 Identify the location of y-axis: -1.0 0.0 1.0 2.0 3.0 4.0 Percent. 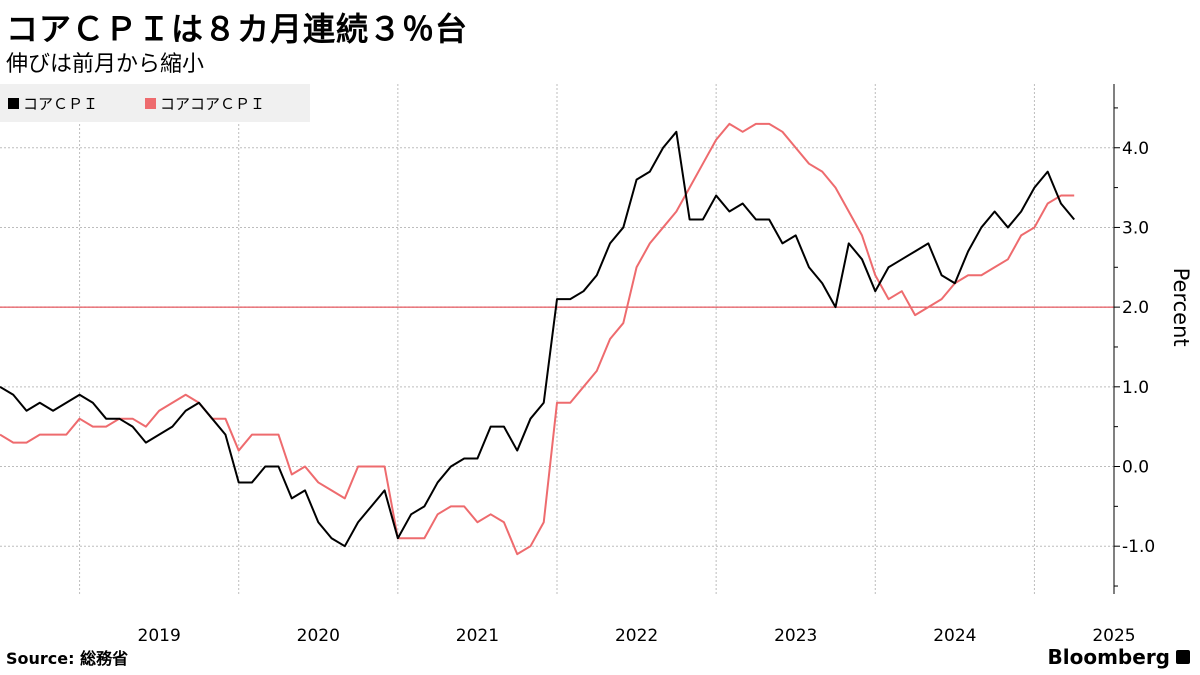
(1153, 339).